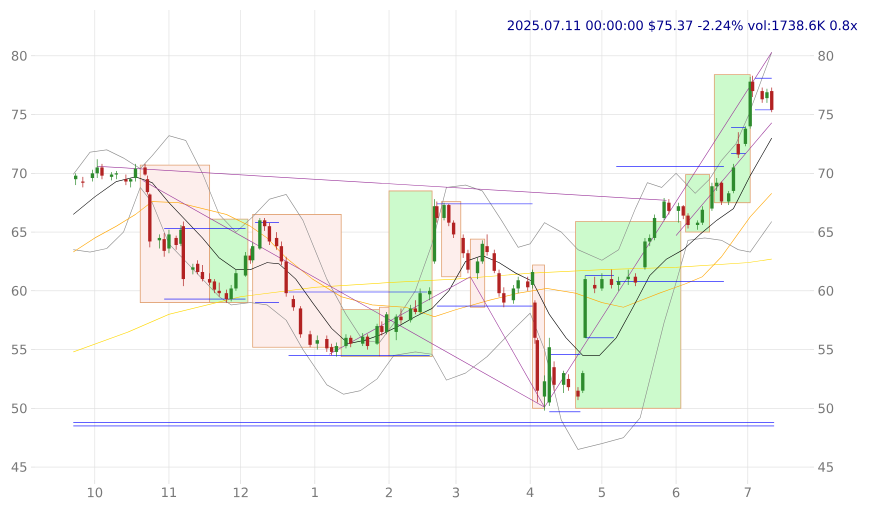 The image size is (869, 505). I want to click on y2-tick-label: 80, so click(826, 55).